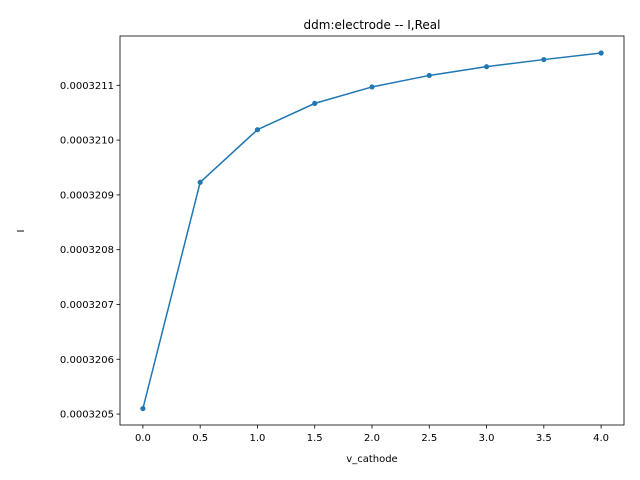  I want to click on x-tick-label: 1.0, so click(258, 438).